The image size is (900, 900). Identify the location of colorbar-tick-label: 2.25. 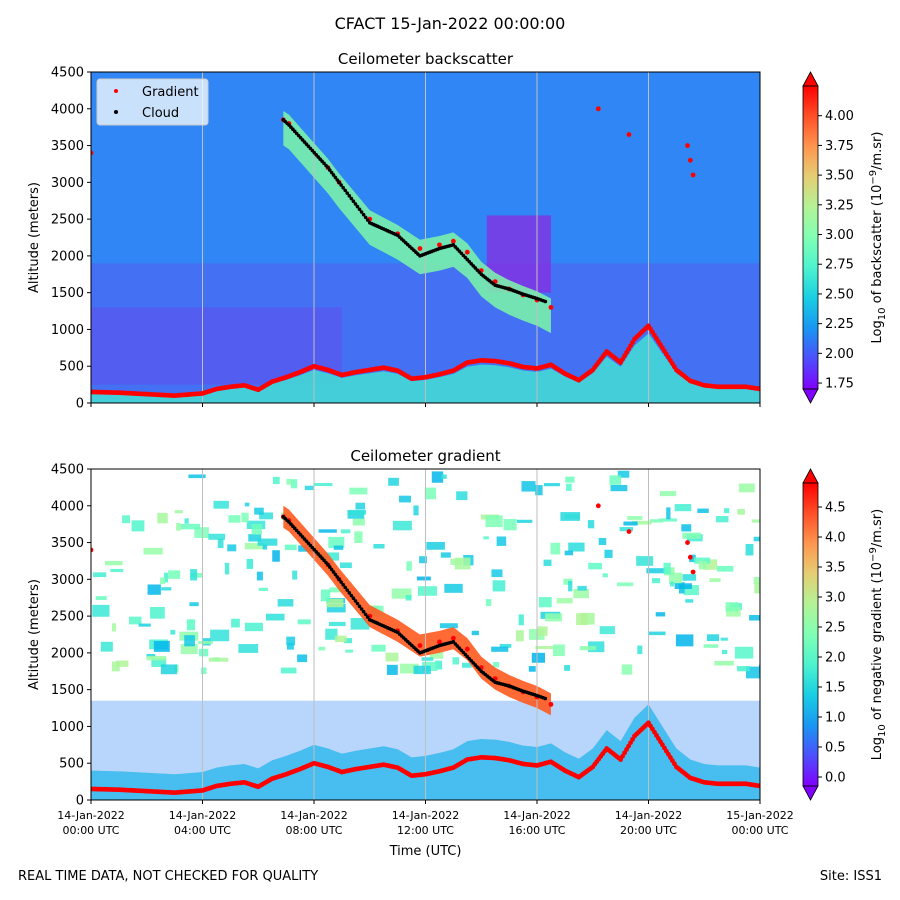
(839, 324).